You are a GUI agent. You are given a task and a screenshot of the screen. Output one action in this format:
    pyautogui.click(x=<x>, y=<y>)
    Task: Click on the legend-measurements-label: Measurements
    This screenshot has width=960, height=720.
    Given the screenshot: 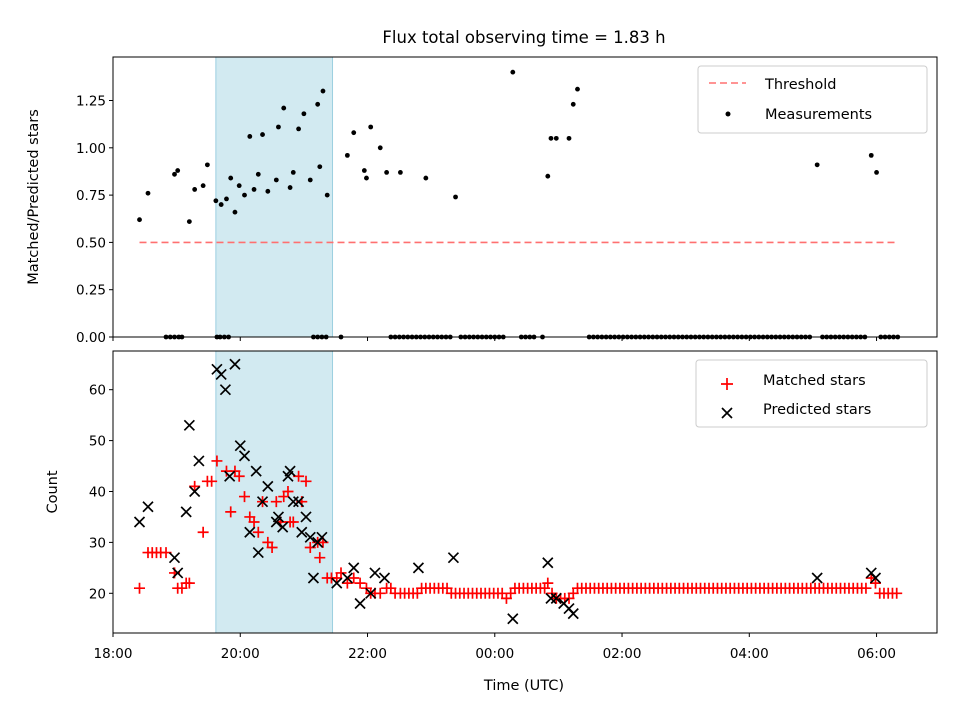 What is the action you would take?
    pyautogui.click(x=818, y=115)
    